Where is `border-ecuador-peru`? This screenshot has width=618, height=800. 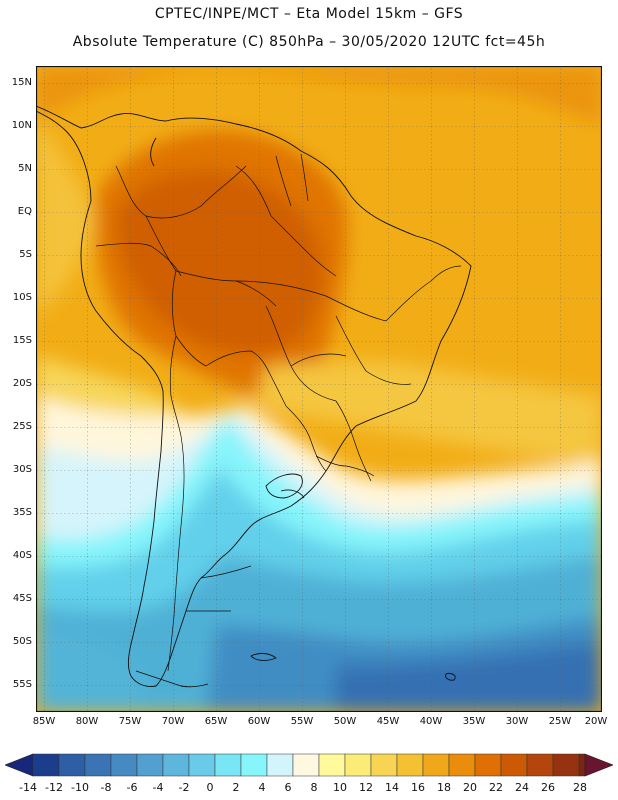
border-ecuador-peru is located at coordinates (138, 259).